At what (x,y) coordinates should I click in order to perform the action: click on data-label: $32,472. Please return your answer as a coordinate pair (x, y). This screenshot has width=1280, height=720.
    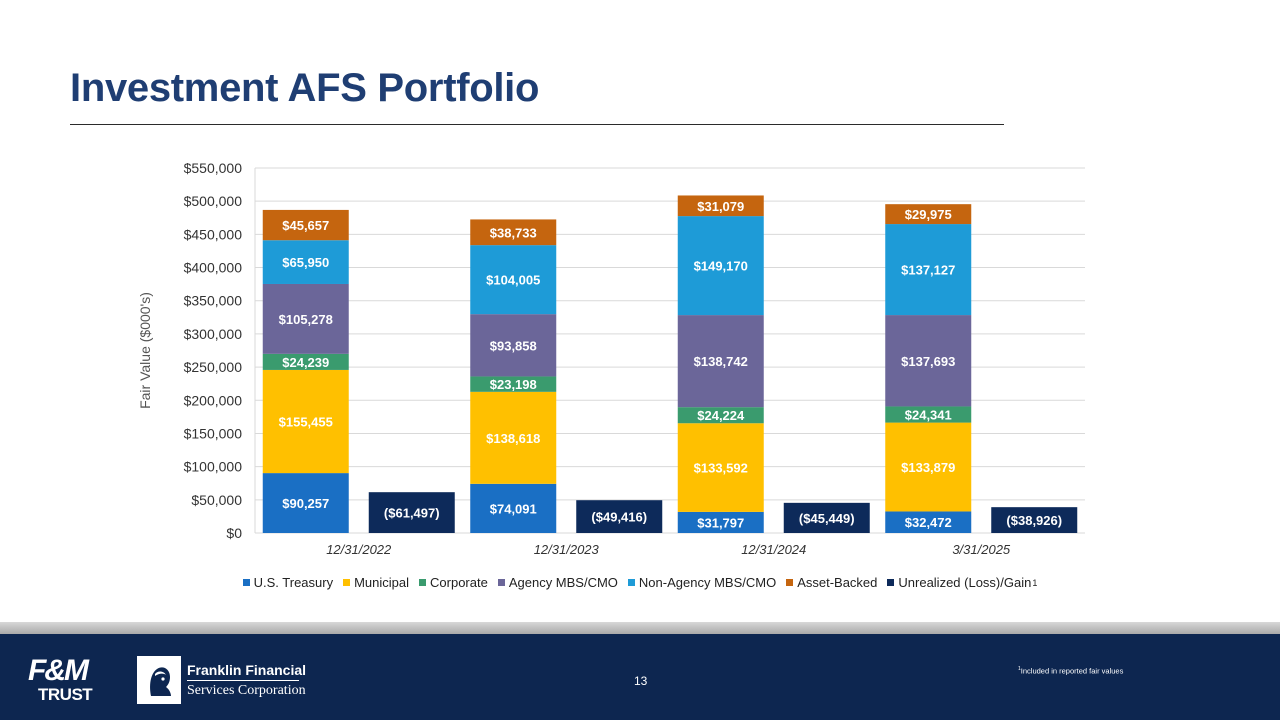
    Looking at the image, I should click on (928, 522).